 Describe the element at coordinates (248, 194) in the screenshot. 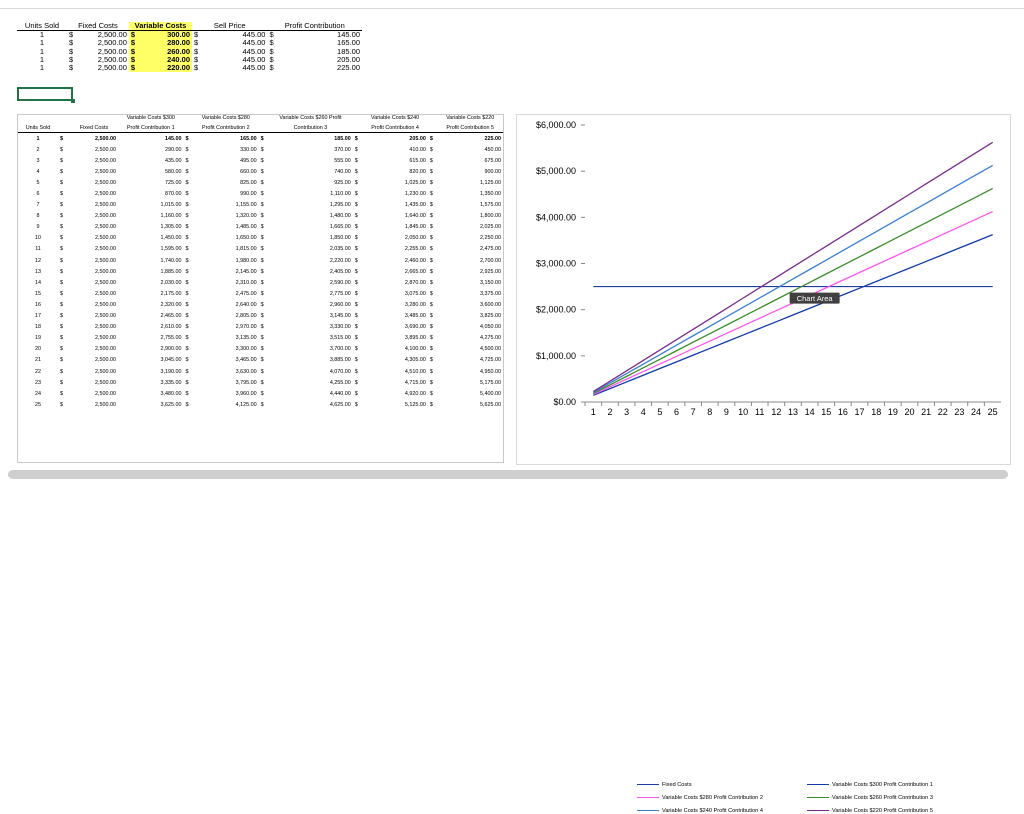

I see `profit-2-cell: 990.00` at that location.